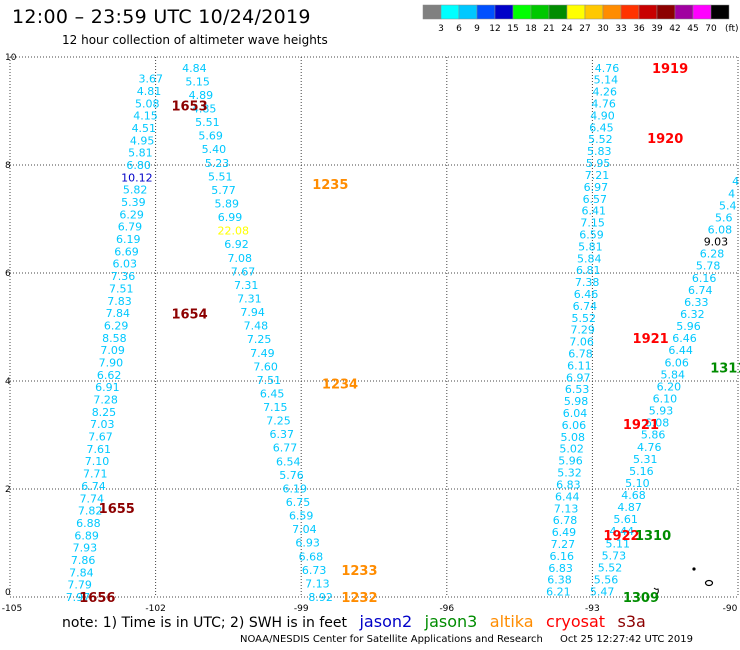 The width and height of the screenshot is (740, 650). Describe the element at coordinates (269, 380) in the screenshot. I see `data-point-label: 7.51` at that location.